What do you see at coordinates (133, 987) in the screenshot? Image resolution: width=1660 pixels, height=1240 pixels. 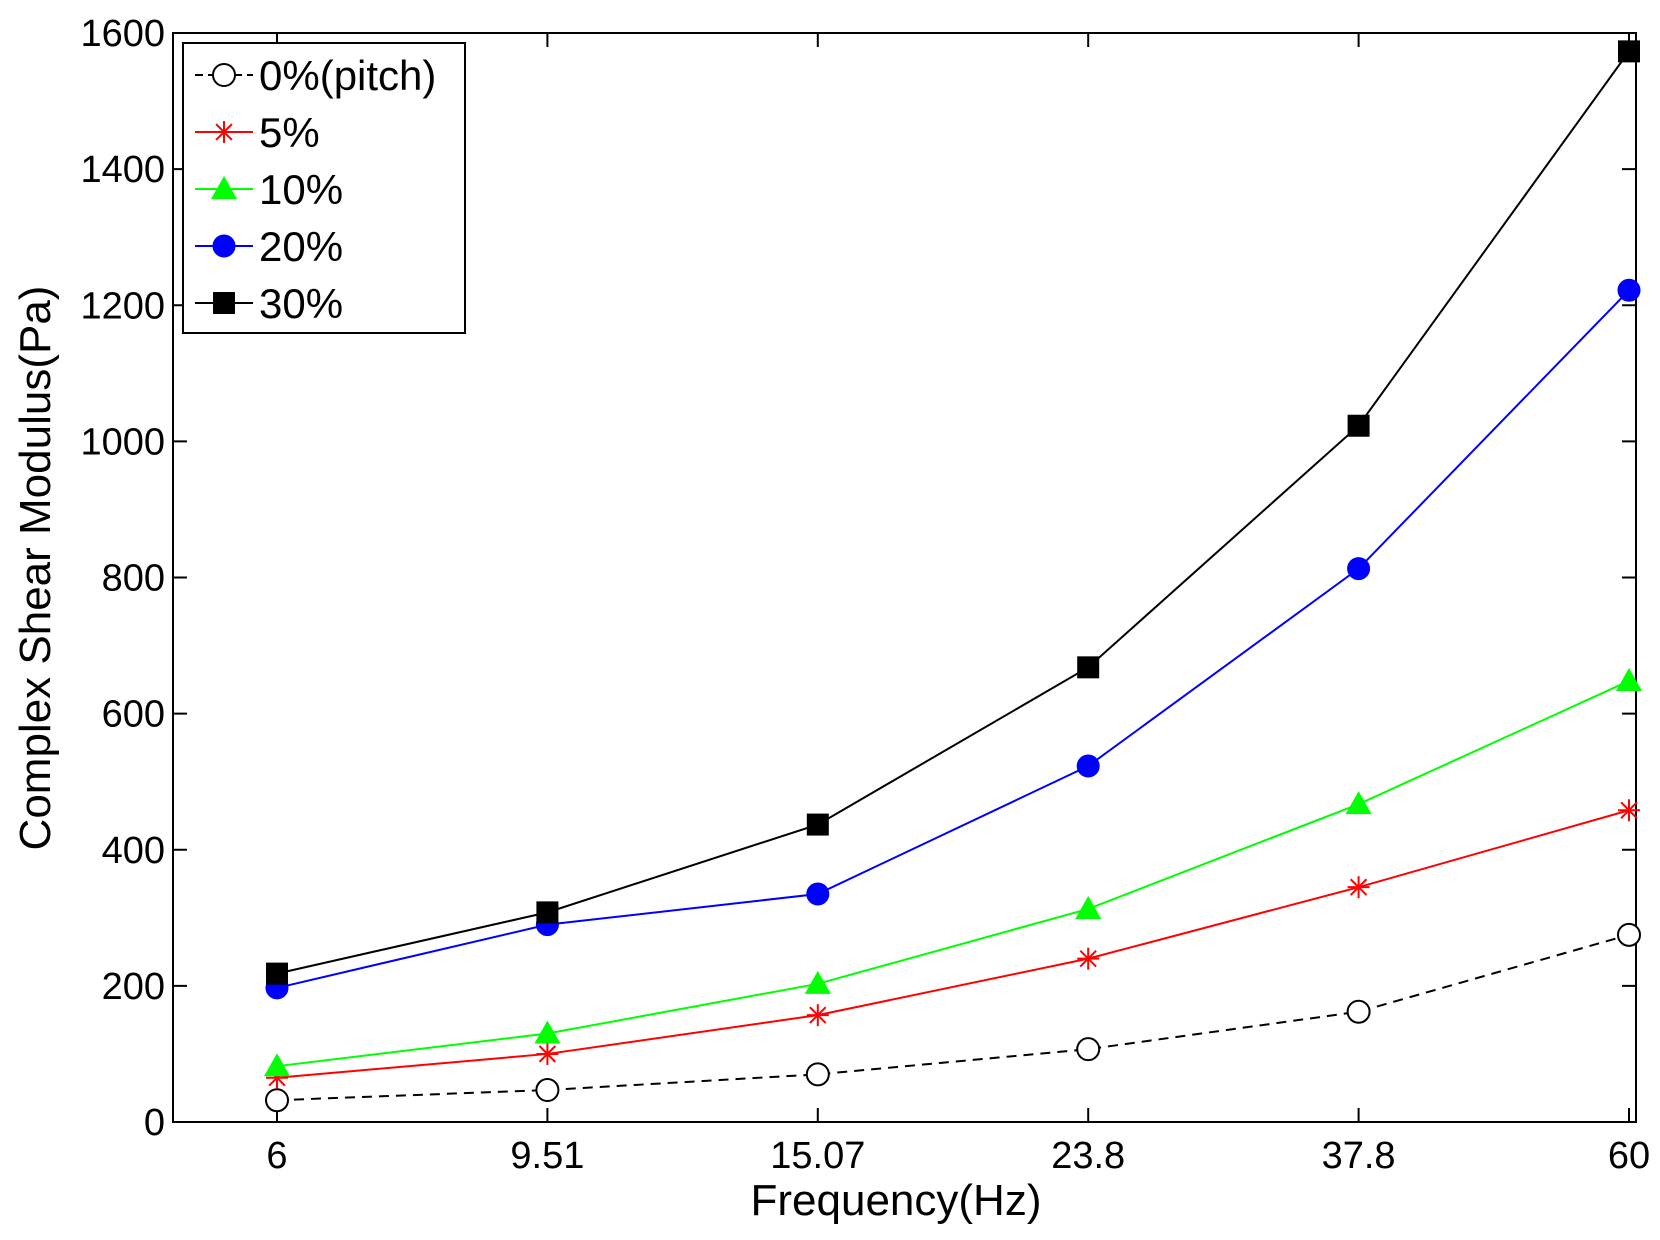 I see `y-tick-label: 200` at bounding box center [133, 987].